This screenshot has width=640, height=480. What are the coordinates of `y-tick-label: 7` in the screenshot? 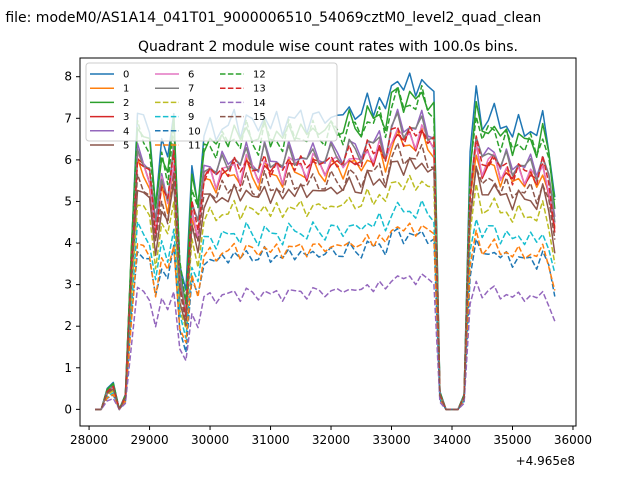 It's located at (68, 118).